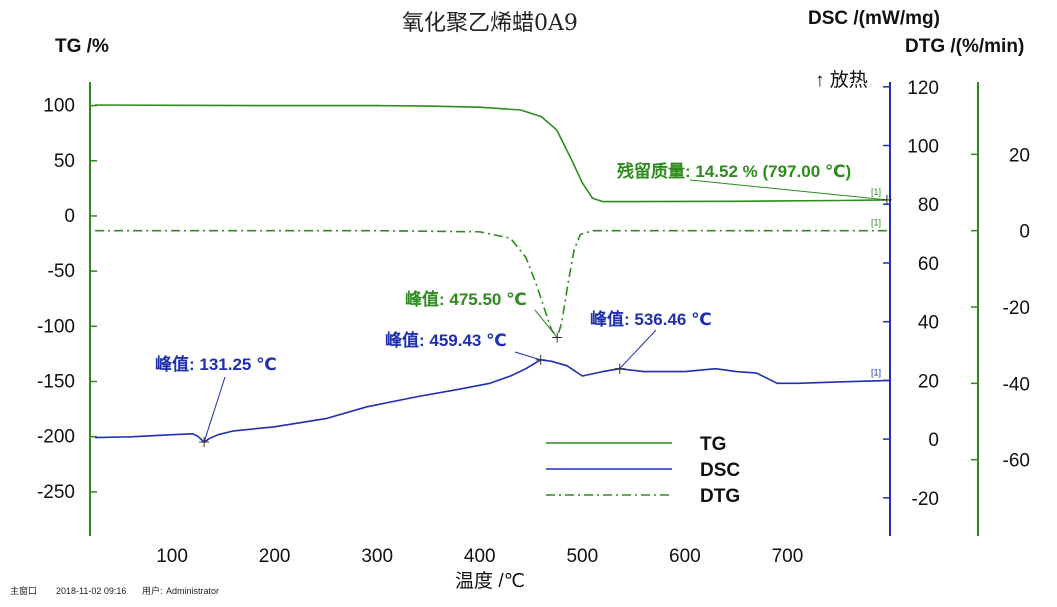 The image size is (1057, 607). What do you see at coordinates (874, 18) in the screenshot?
I see `dsc-axis-title: DSC /(mW/mg)` at bounding box center [874, 18].